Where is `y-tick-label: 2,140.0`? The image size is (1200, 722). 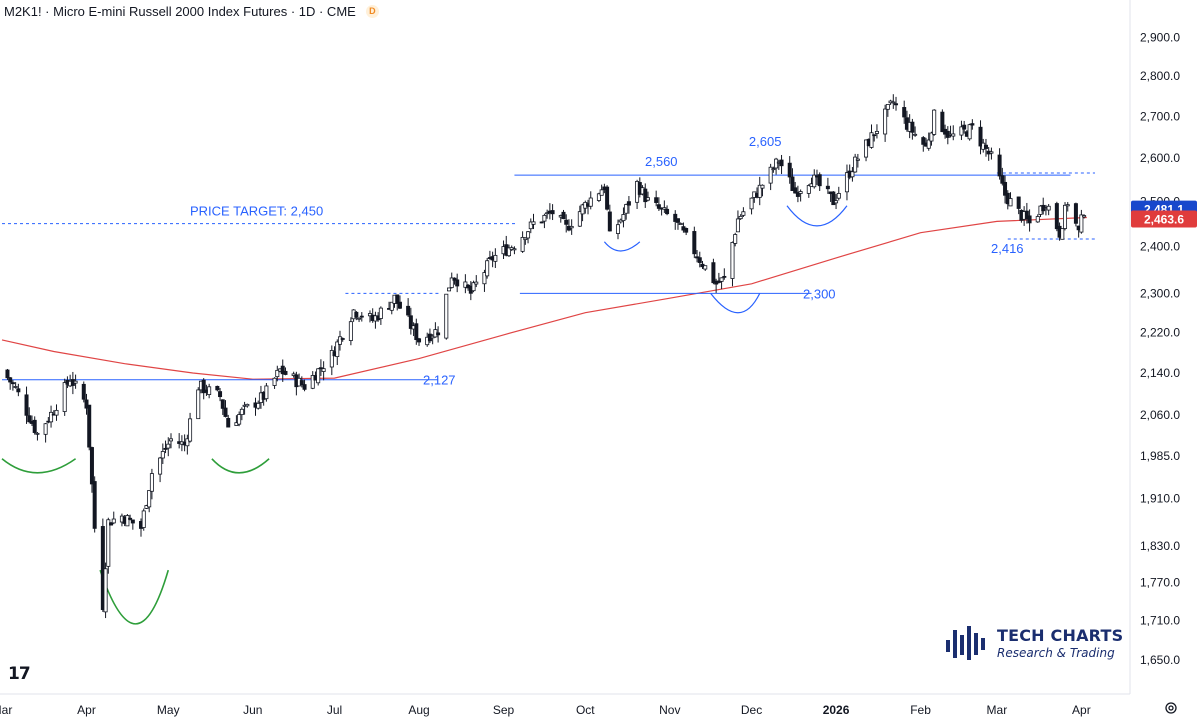 y-tick-label: 2,140.0 is located at coordinates (1160, 373).